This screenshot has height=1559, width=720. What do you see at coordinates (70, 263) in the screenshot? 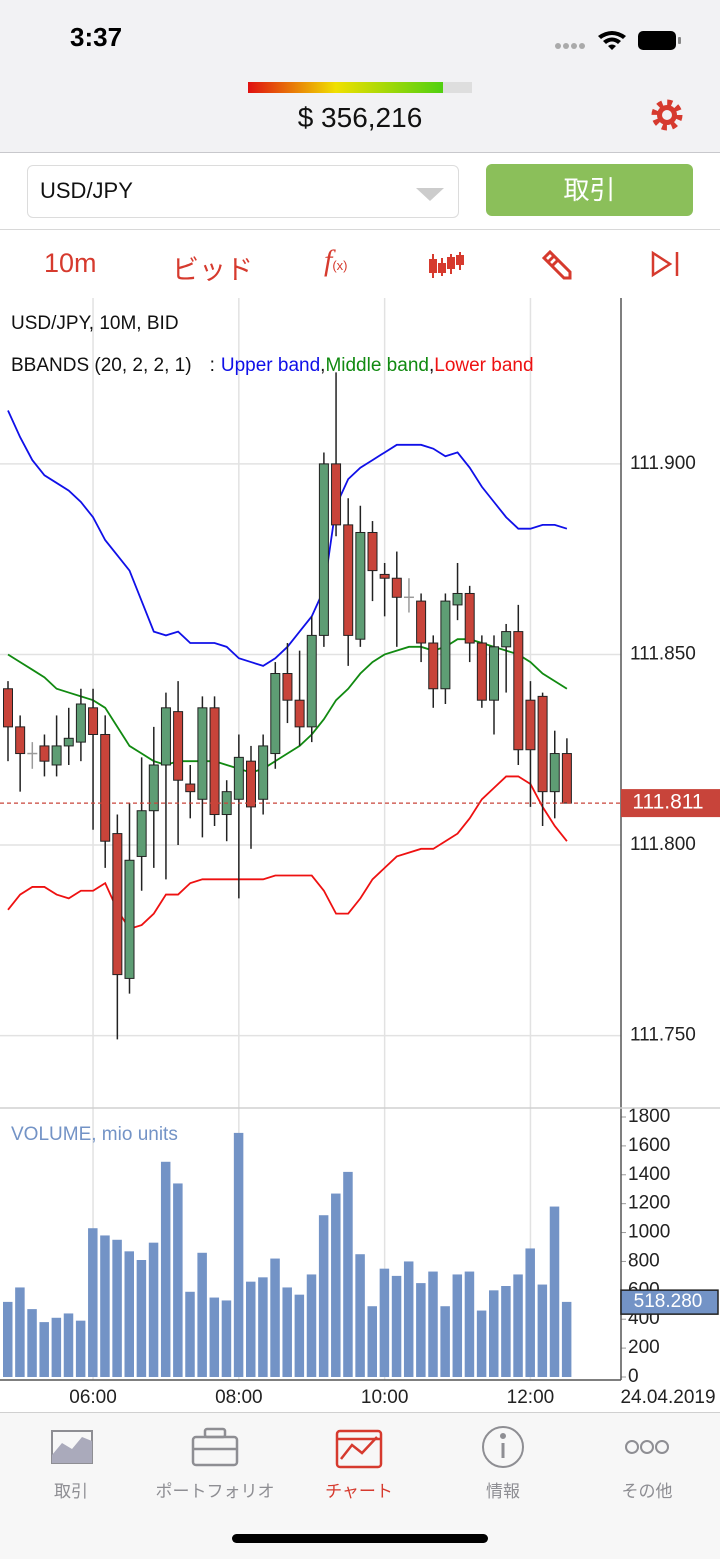
I see `interval-button: 10m` at bounding box center [70, 263].